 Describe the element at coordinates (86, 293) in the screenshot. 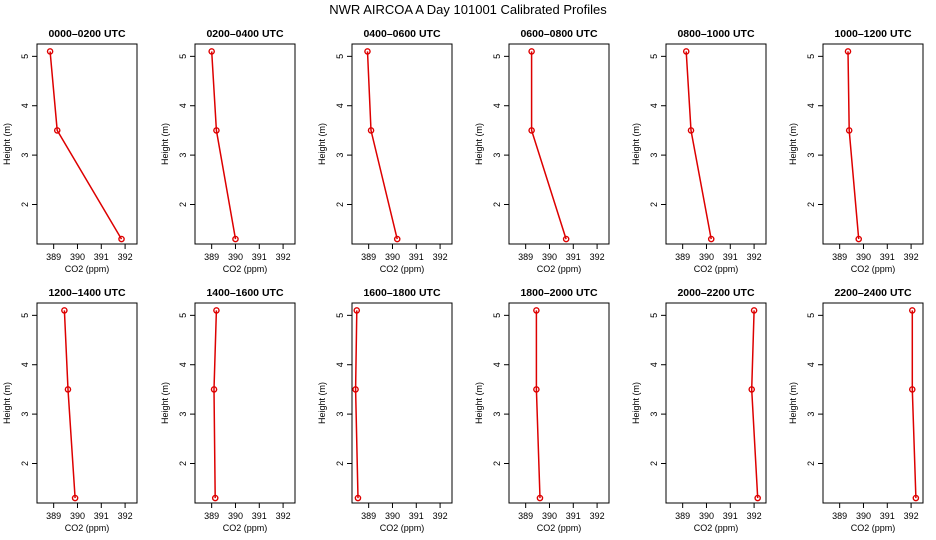

I see `panel-title: 1200–1400 UTC` at that location.